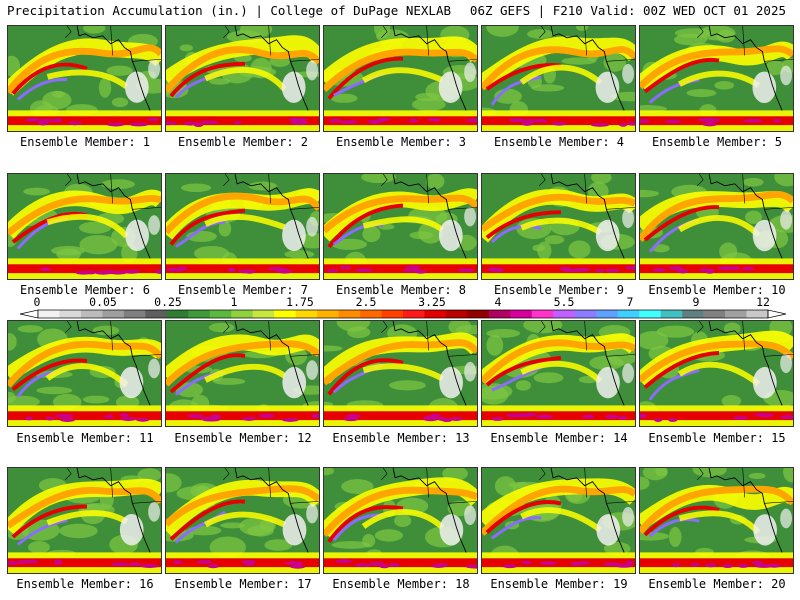 The image size is (800, 600). What do you see at coordinates (37, 302) in the screenshot?
I see `colorbar-tick-label: 0` at bounding box center [37, 302].